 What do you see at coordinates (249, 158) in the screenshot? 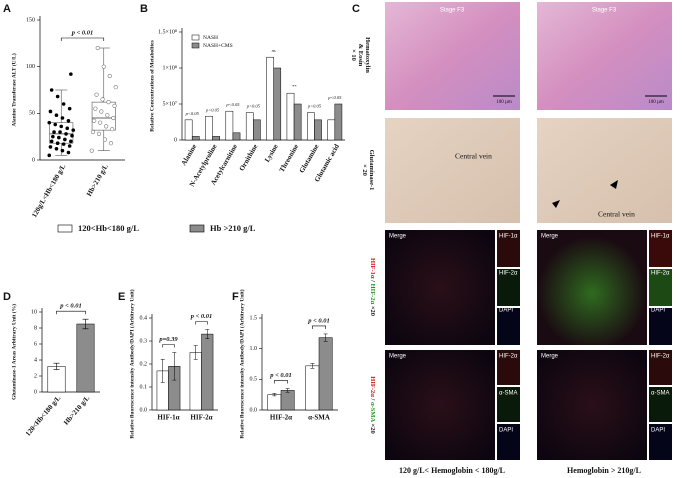
I see `x-tick-label: Ornithine` at bounding box center [249, 158].